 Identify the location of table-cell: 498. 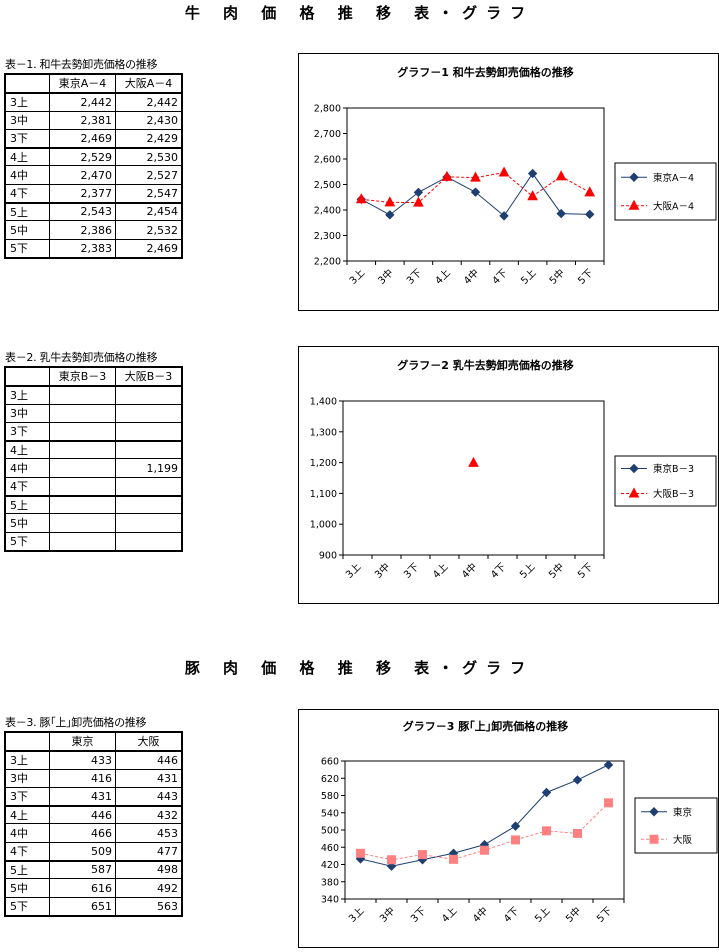
(148, 869).